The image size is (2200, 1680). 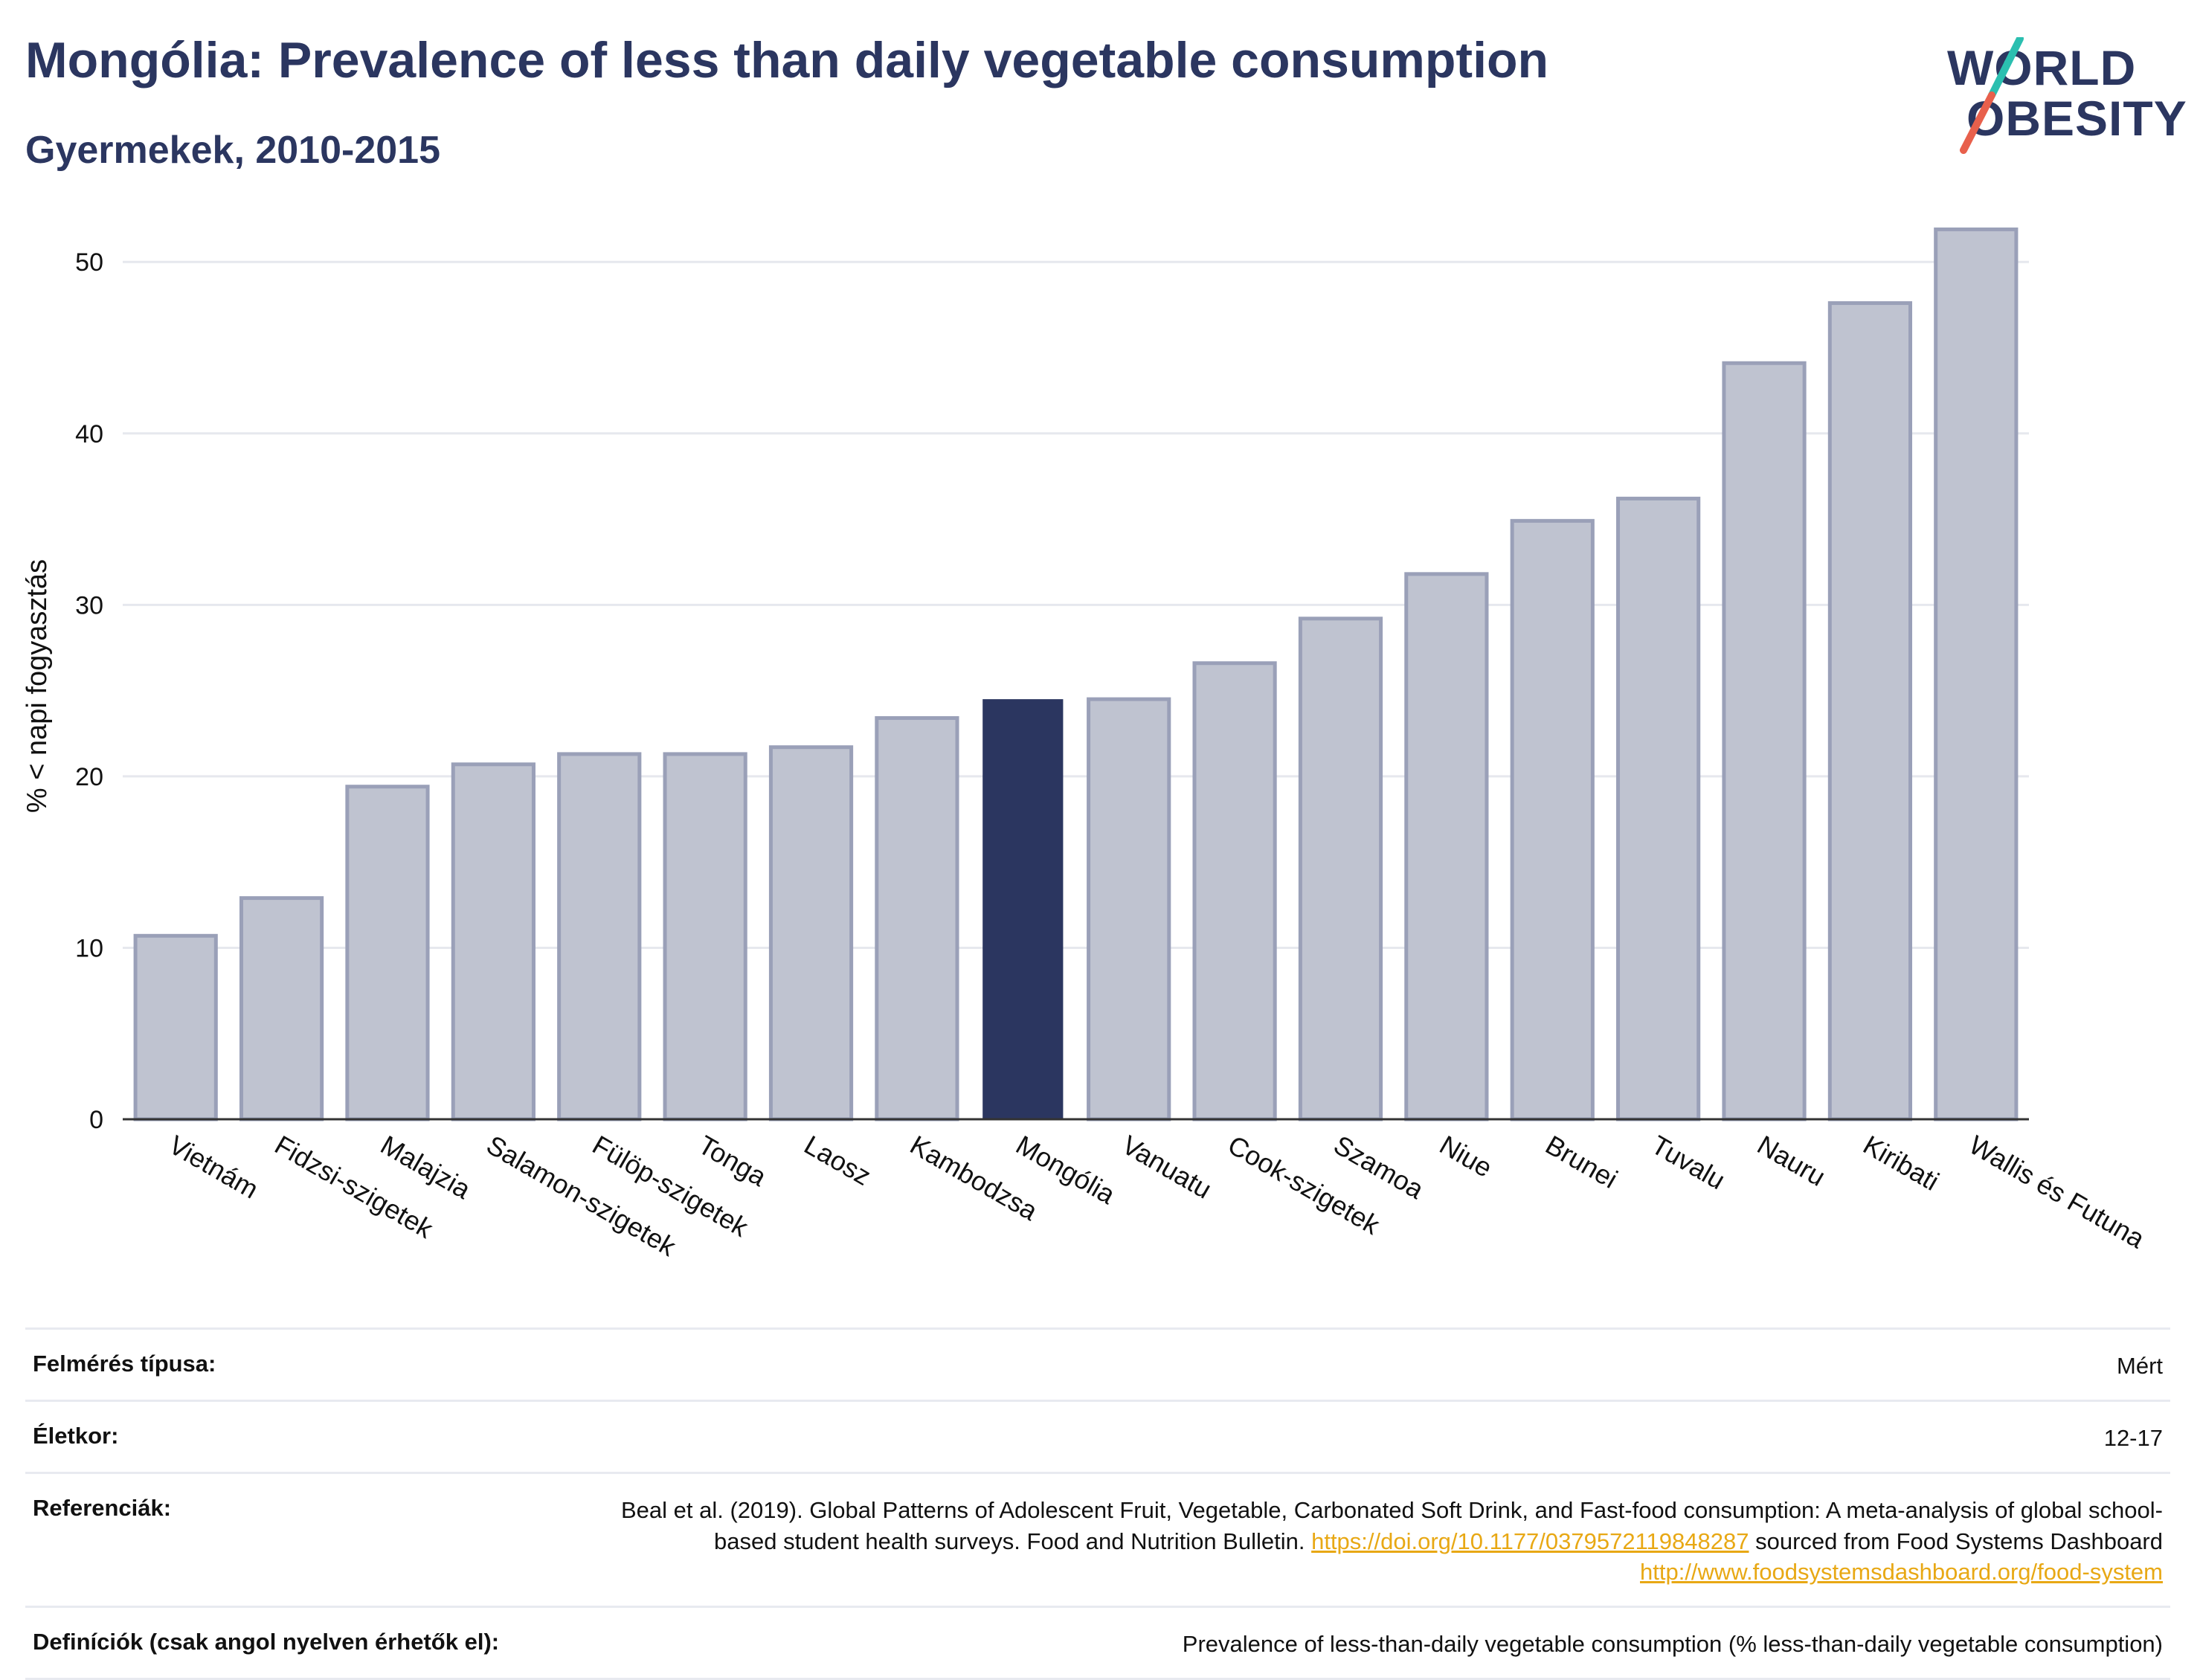 What do you see at coordinates (1340, 869) in the screenshot?
I see `bar-szamoa` at bounding box center [1340, 869].